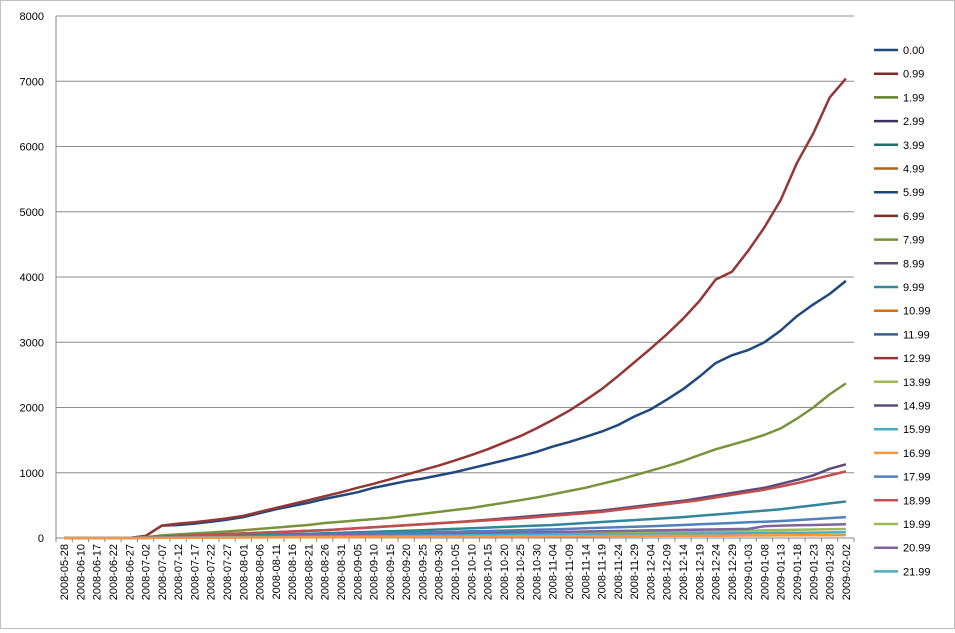 Image resolution: width=955 pixels, height=633 pixels. What do you see at coordinates (917, 430) in the screenshot?
I see `legend-label: 15.99` at bounding box center [917, 430].